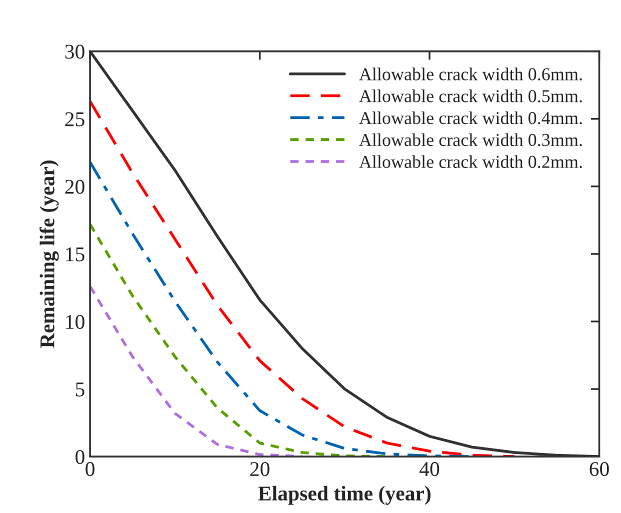 The height and width of the screenshot is (513, 621). Describe the element at coordinates (74, 51) in the screenshot. I see `y-tick-label: 30` at that location.